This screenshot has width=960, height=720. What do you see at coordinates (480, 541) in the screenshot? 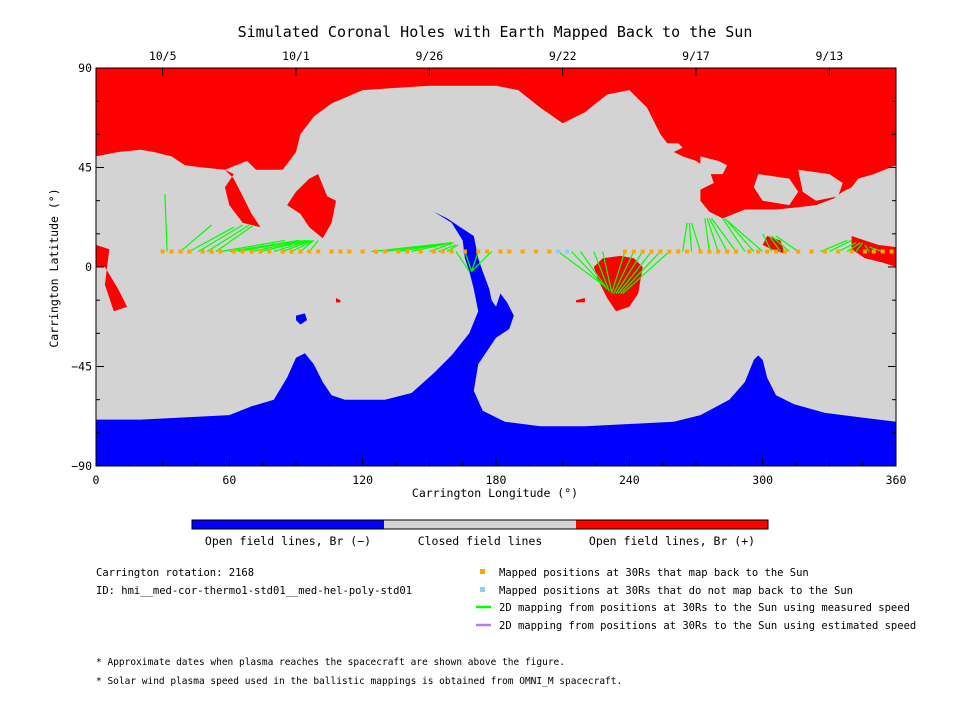
I see `colorbar-label-1: Closed field lines` at bounding box center [480, 541].